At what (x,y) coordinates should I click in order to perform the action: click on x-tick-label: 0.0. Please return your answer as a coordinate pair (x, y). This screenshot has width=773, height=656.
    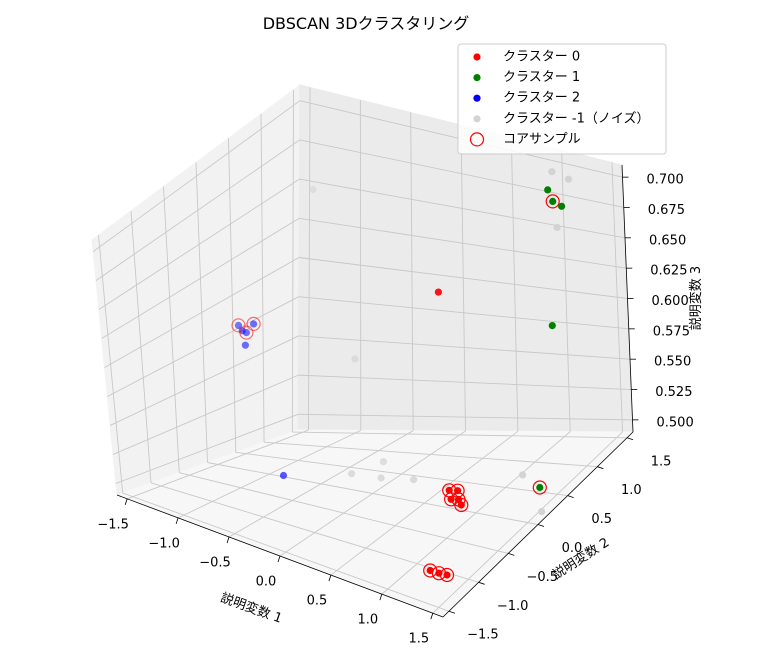
    Looking at the image, I should click on (266, 582).